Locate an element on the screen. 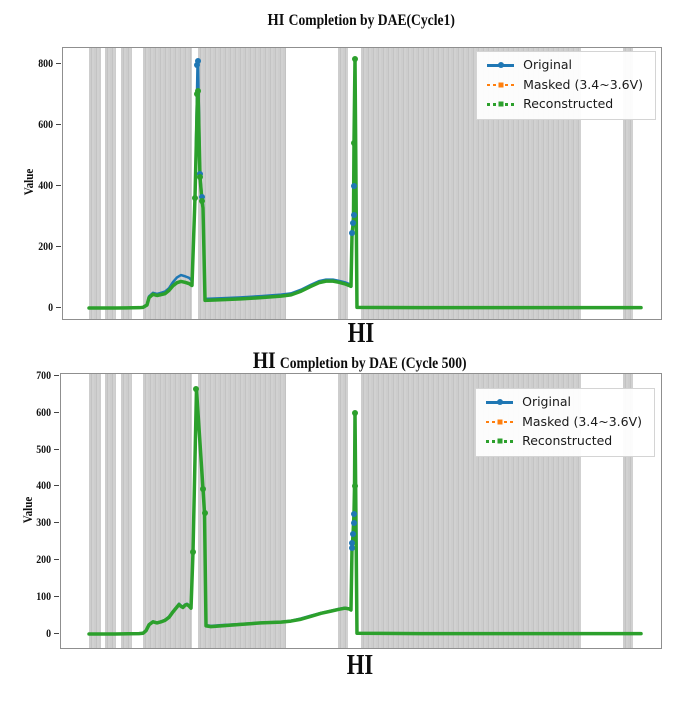 The height and width of the screenshot is (712, 685). reconstructed-line-swatch-icon is located at coordinates (501, 104).